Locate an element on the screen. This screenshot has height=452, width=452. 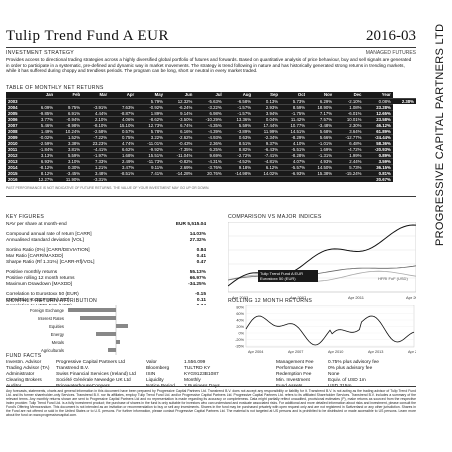
table-cell: 12.73% is located at coordinates (150, 124).